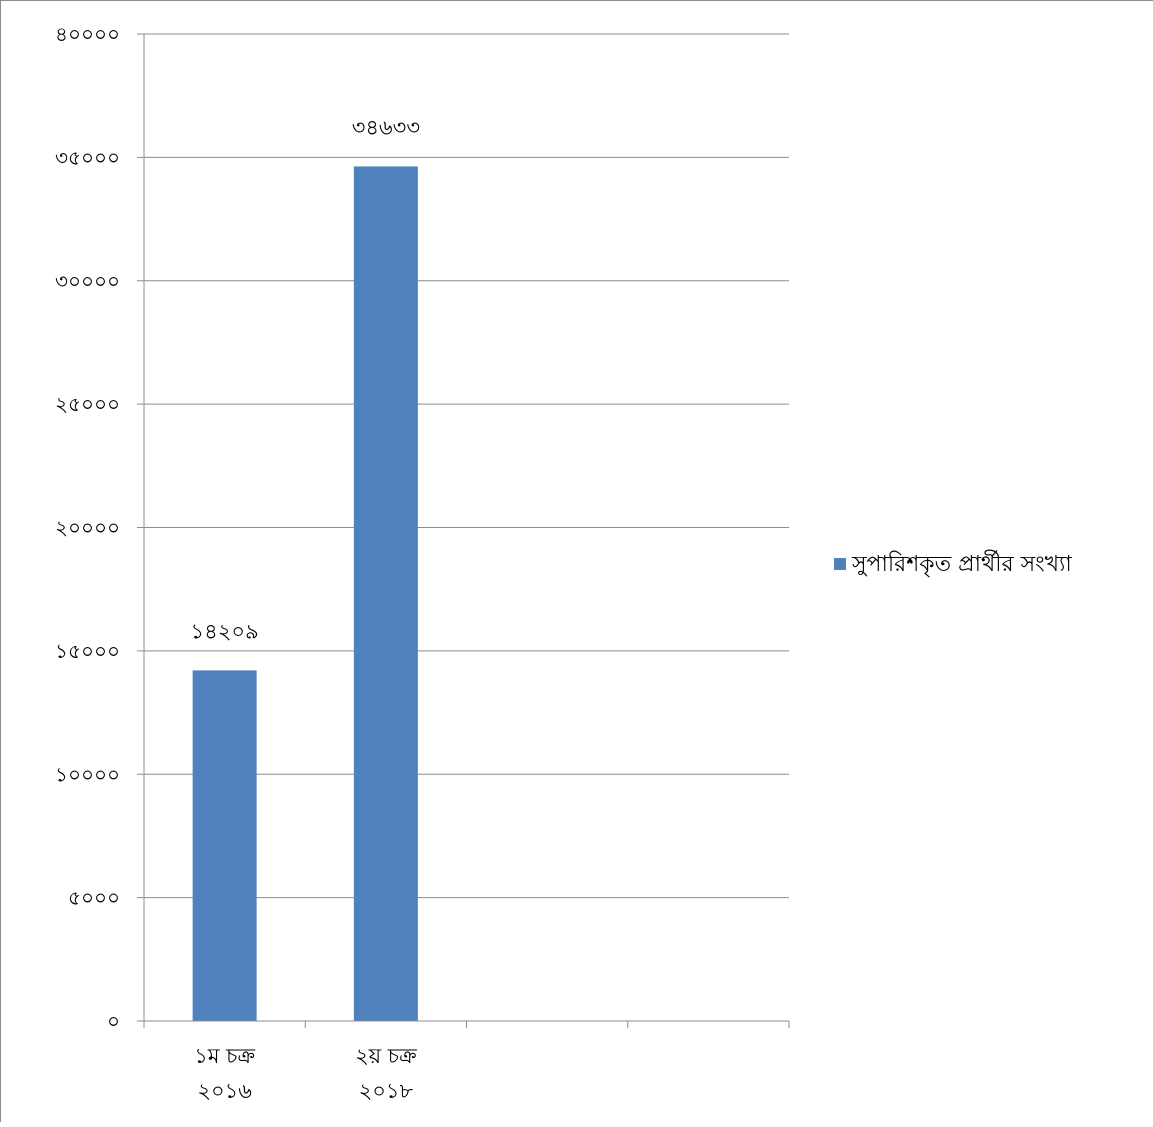 Image resolution: width=1153 pixels, height=1127 pixels. Describe the element at coordinates (305, 1073) in the screenshot. I see `x-tick-labels: ১ম চক্র ২০১৬ ২য় চক্র ২০১৮` at that location.